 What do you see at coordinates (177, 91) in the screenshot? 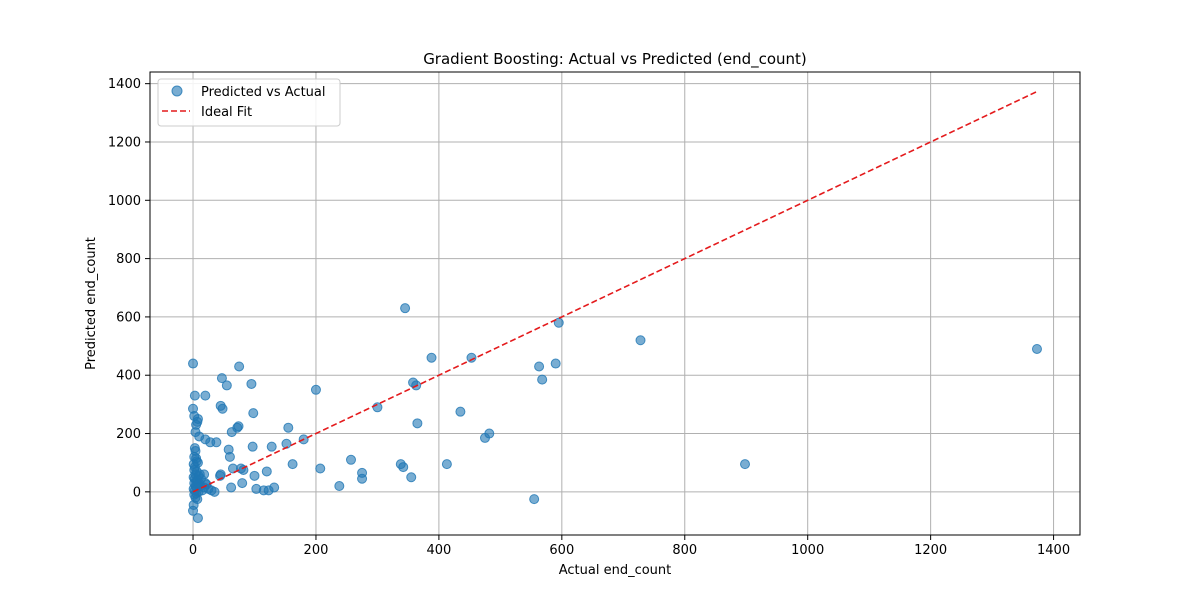
I see `legend-point-marker` at bounding box center [177, 91].